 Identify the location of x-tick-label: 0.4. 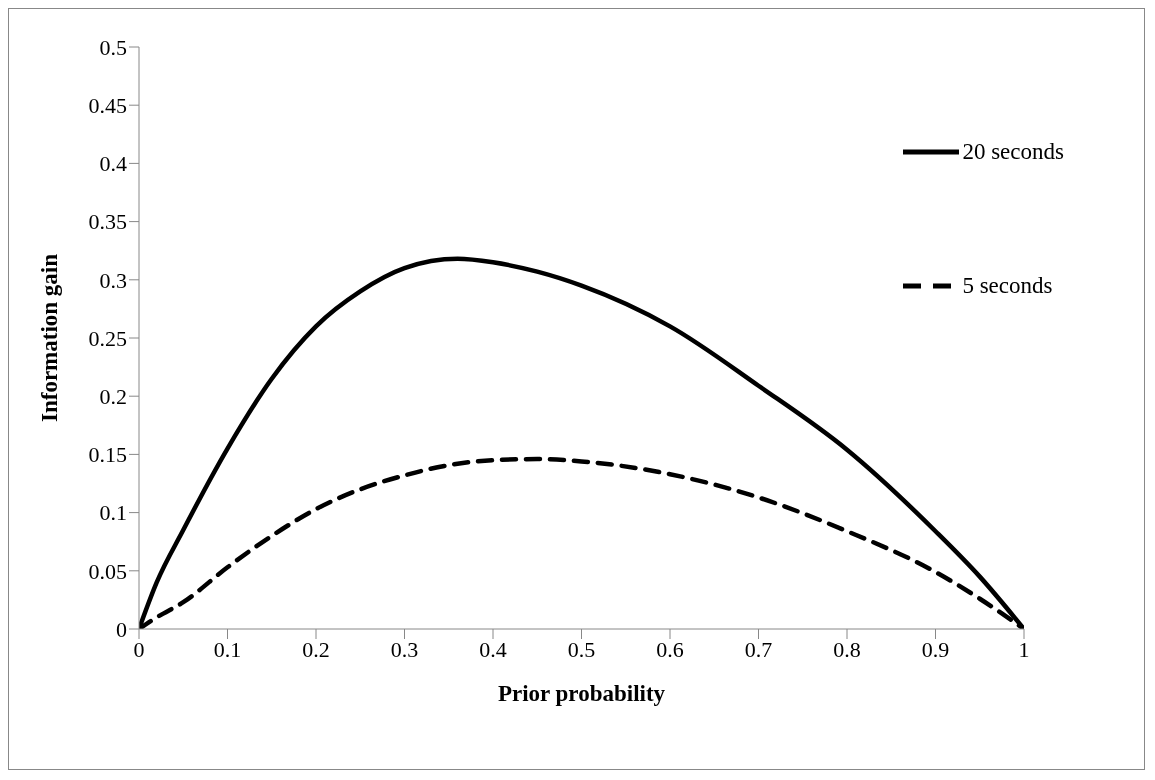
(493, 649).